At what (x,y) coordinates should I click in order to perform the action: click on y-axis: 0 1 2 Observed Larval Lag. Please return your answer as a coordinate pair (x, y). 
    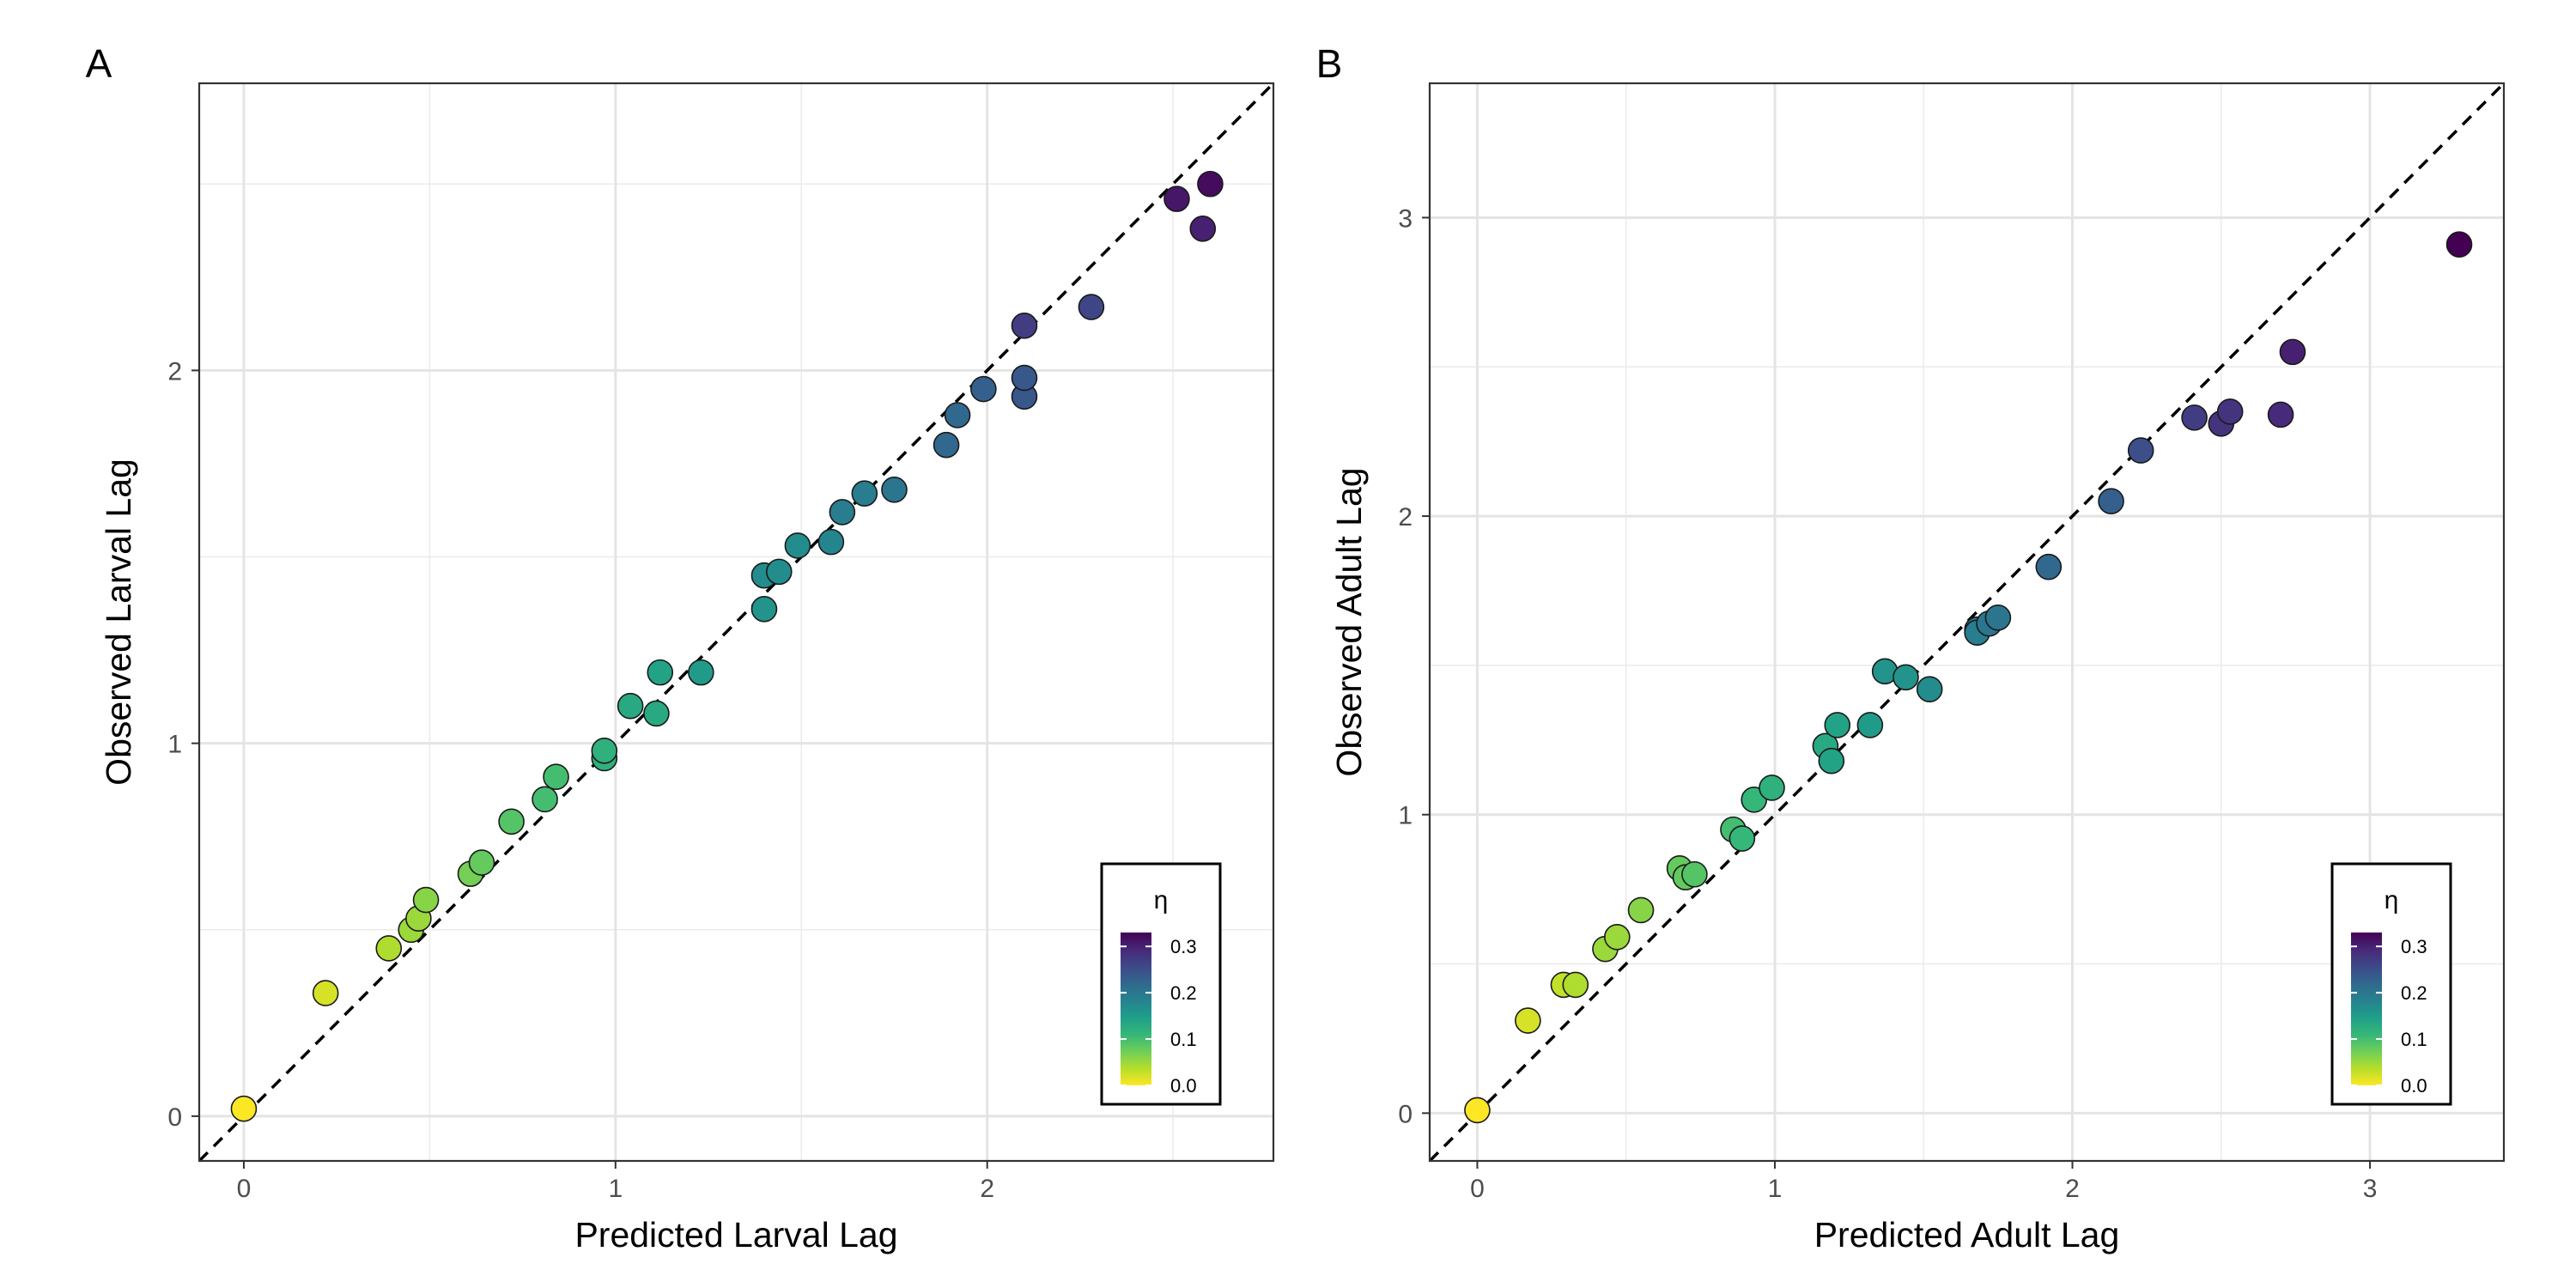
    Looking at the image, I should click on (149, 744).